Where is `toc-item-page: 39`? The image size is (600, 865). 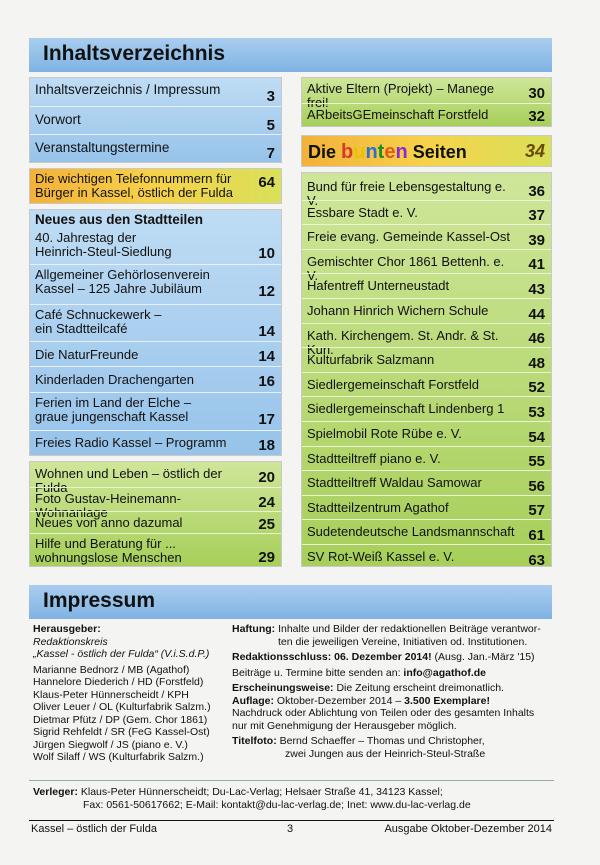 toc-item-page: 39 is located at coordinates (536, 240).